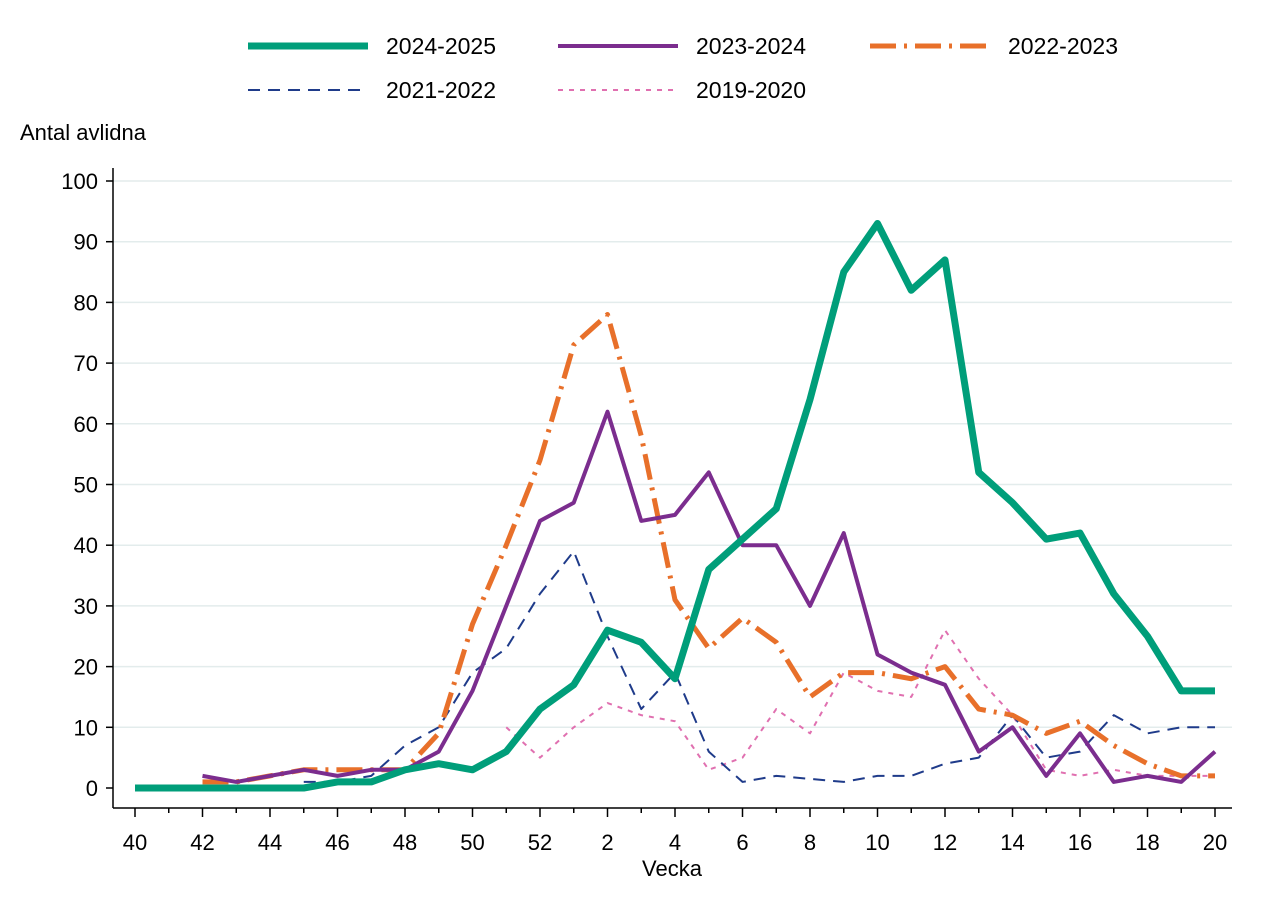  Describe the element at coordinates (945, 842) in the screenshot. I see `x-tick-label: 12` at that location.